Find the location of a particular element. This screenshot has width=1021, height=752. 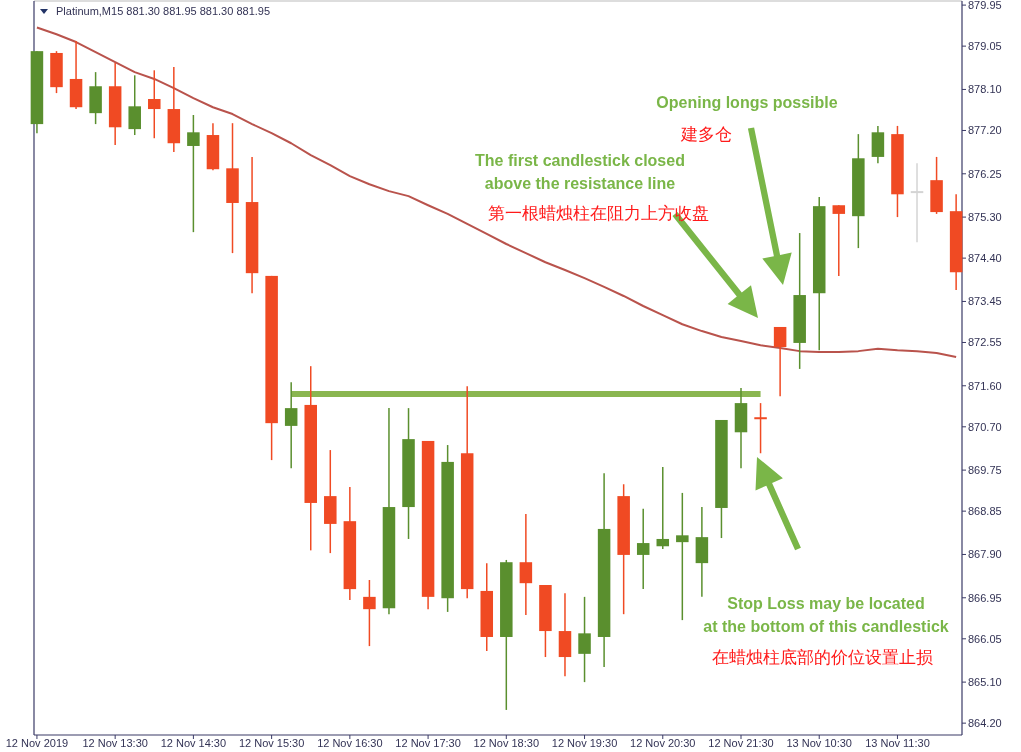

y-tick-label: 867.90 is located at coordinates (985, 554).